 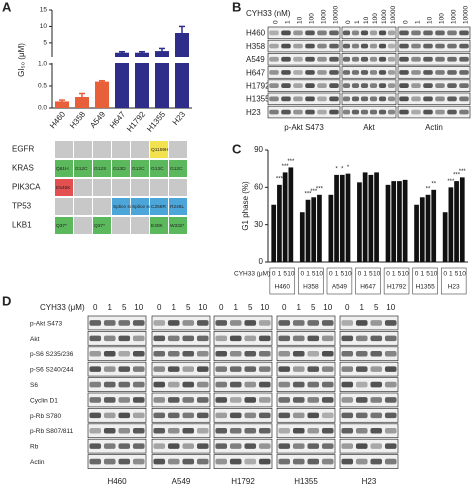 I want to click on mutation-label: E545K, so click(x=63, y=188).